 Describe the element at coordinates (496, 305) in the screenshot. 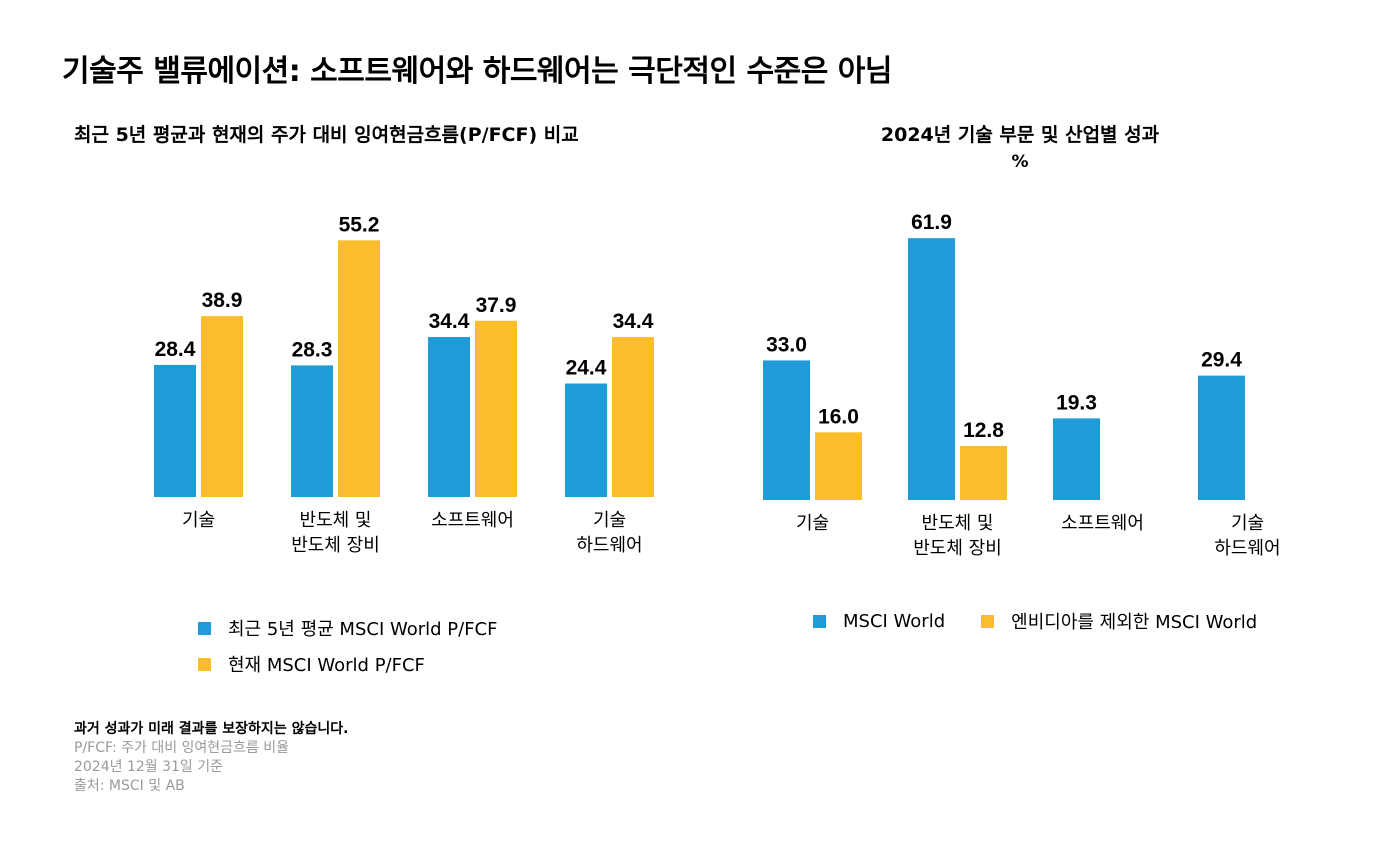

I see `bar-value-label: 37.9` at that location.